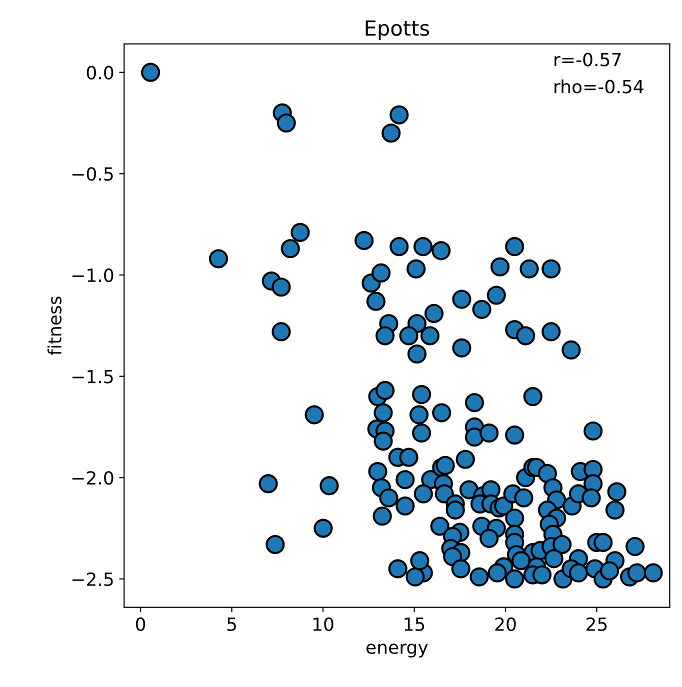 The image size is (682, 687). Describe the element at coordinates (141, 624) in the screenshot. I see `x-tick-label: 0` at that location.